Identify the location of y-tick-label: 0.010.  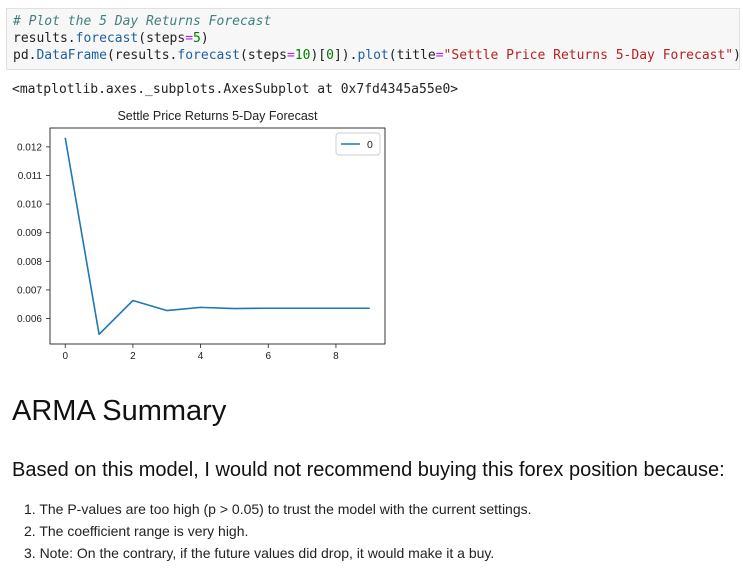
(29, 205).